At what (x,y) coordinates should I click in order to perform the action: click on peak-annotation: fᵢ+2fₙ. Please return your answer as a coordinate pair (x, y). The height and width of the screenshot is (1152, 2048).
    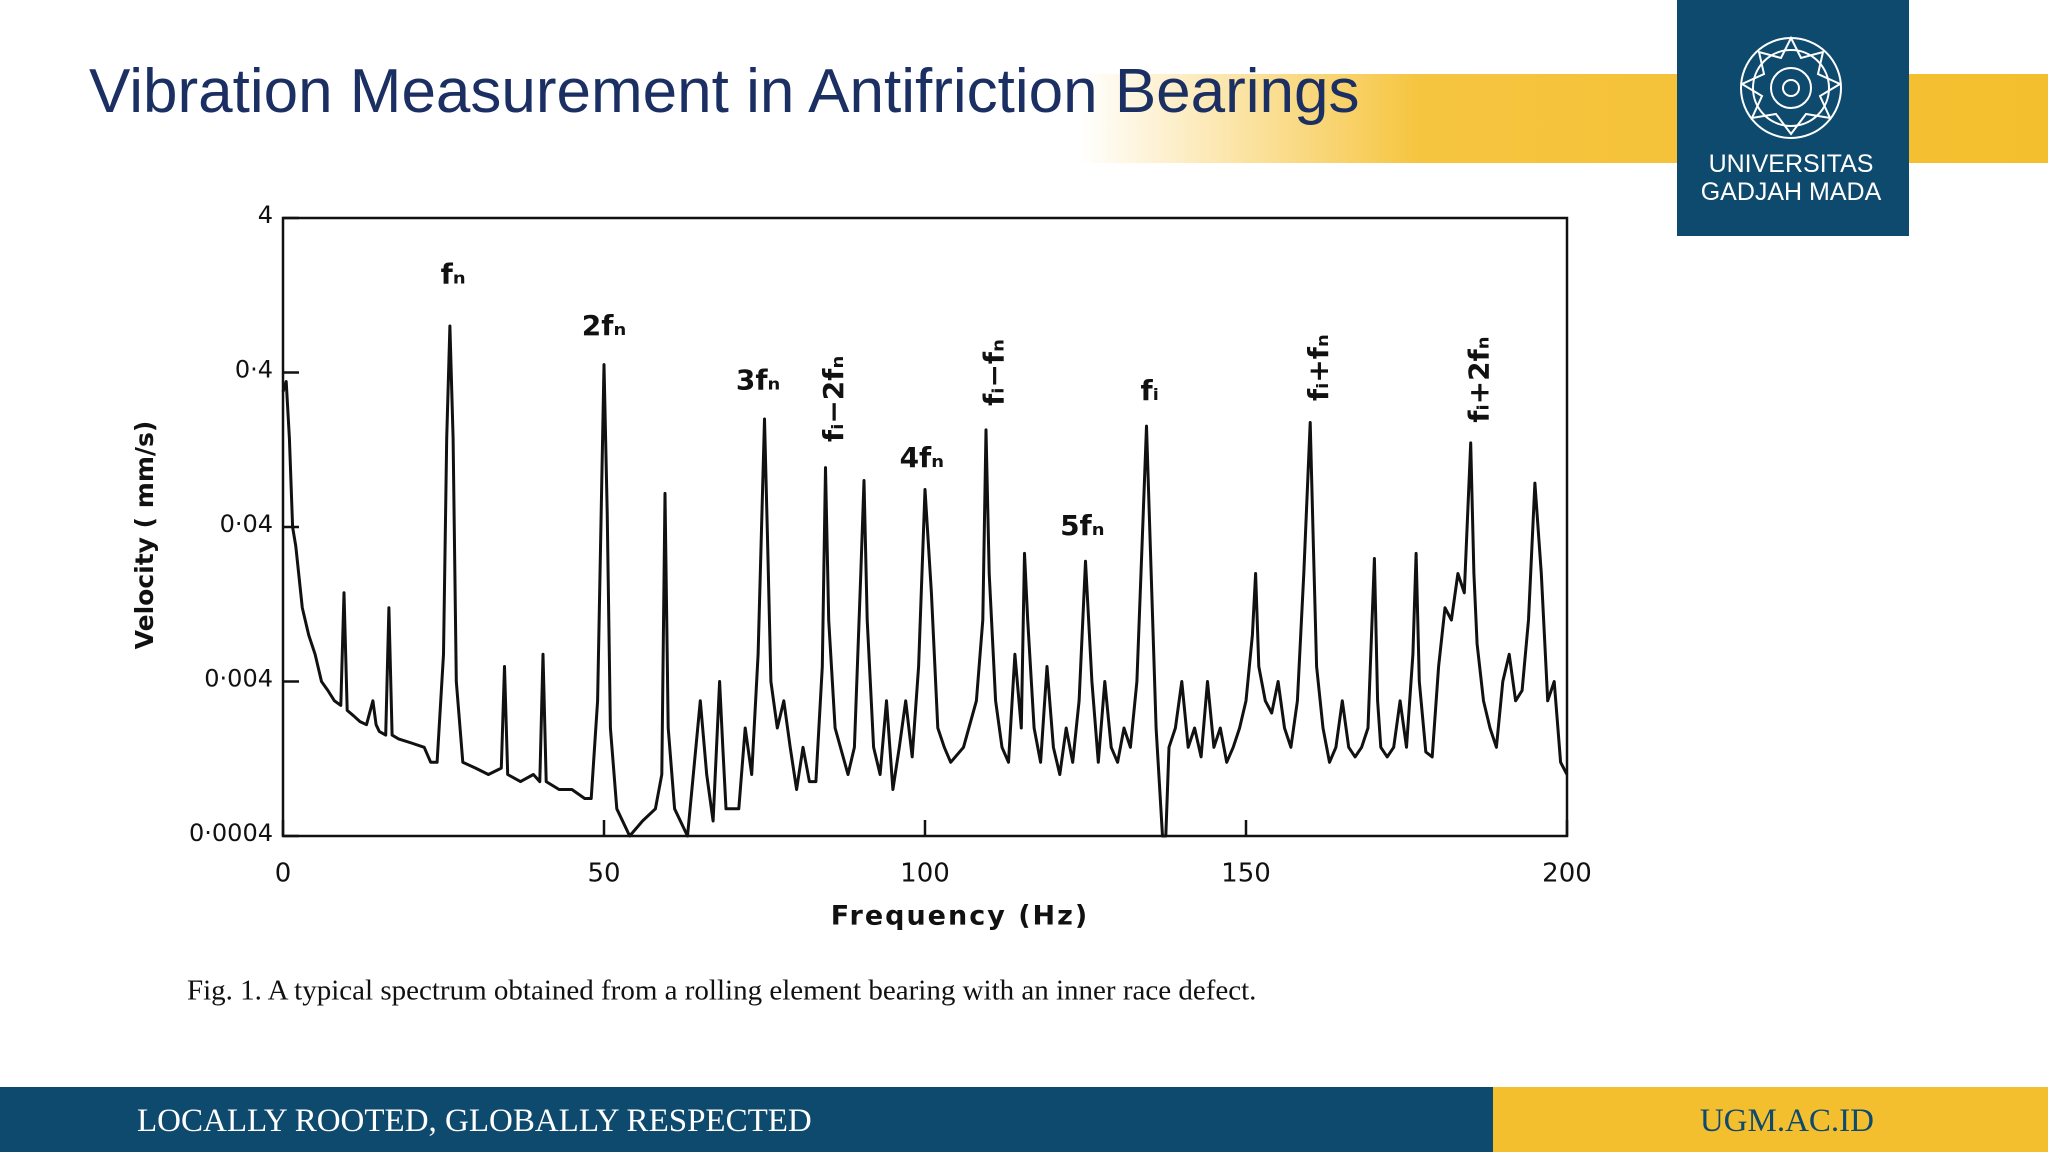
    Looking at the image, I should click on (1478, 379).